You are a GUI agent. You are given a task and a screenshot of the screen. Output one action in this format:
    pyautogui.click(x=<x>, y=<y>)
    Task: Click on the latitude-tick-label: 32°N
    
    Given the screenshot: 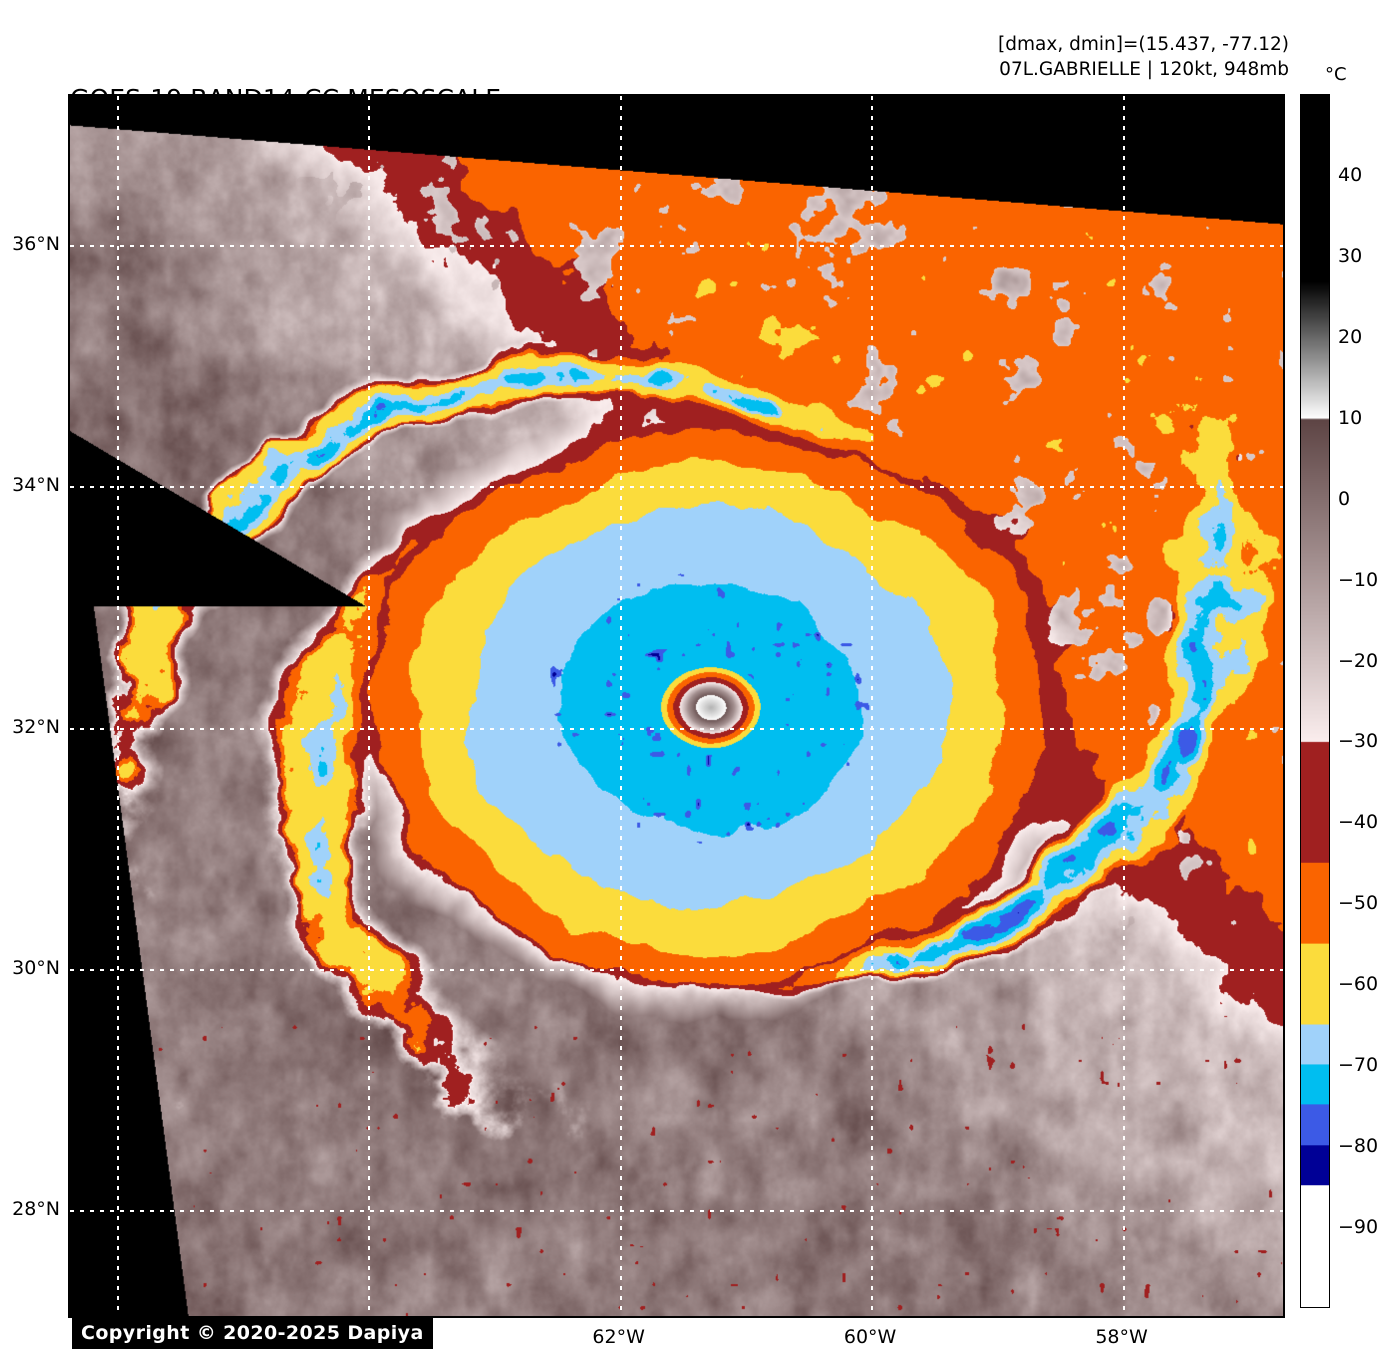 What is the action you would take?
    pyautogui.click(x=36, y=726)
    